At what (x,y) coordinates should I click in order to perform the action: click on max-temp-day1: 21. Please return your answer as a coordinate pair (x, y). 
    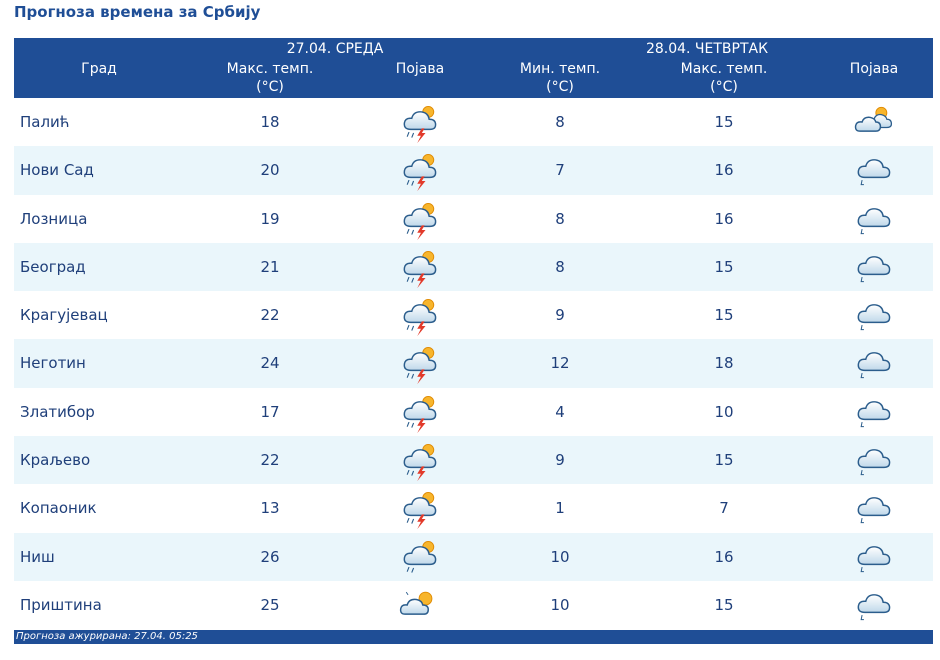
    Looking at the image, I should click on (270, 266).